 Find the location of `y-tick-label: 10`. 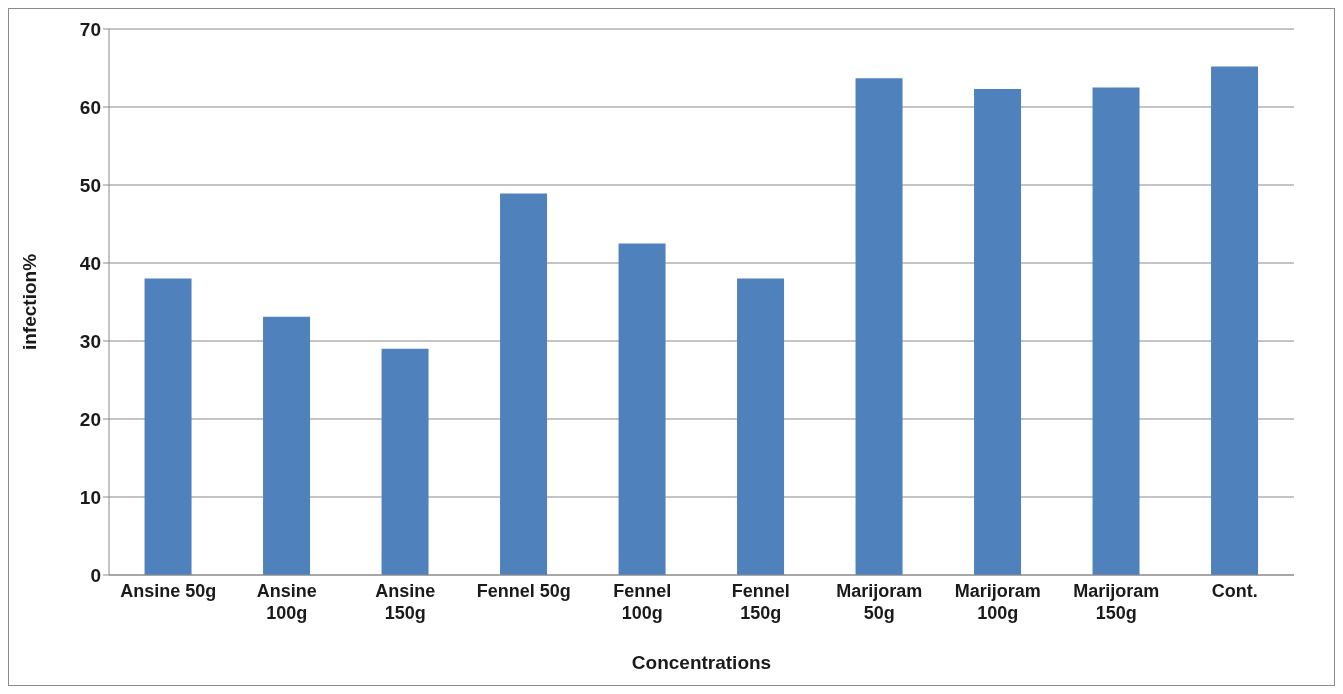

y-tick-label: 10 is located at coordinates (90, 497).